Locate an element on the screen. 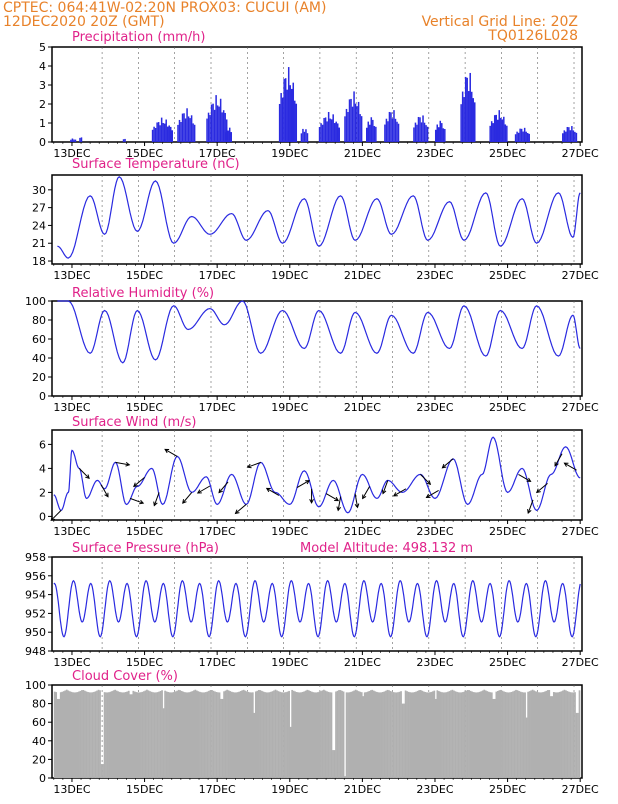 The image size is (618, 804). precip-xtick-label: 23DEC is located at coordinates (434, 153).